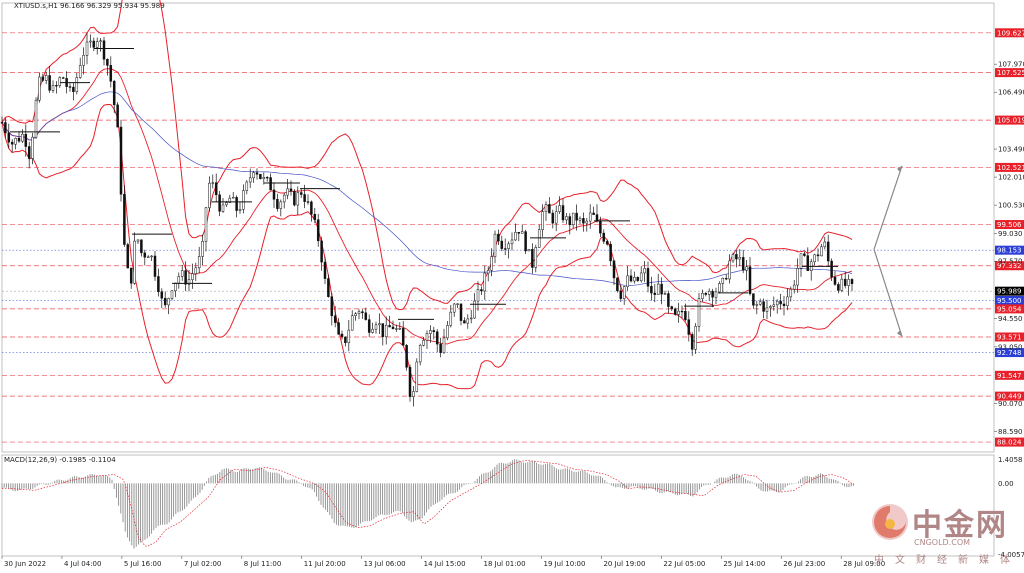 The image size is (1024, 573). What do you see at coordinates (428, 503) in the screenshot?
I see `macd-signal-line` at bounding box center [428, 503].